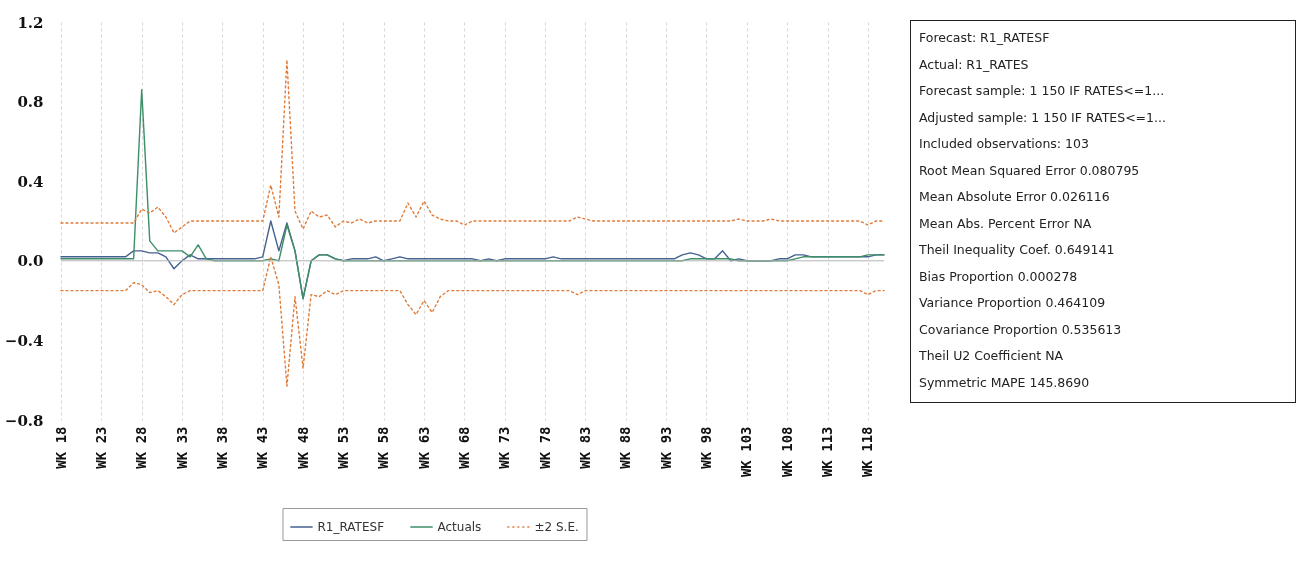  I want to click on x-tick-label: WK 98, so click(705, 447).